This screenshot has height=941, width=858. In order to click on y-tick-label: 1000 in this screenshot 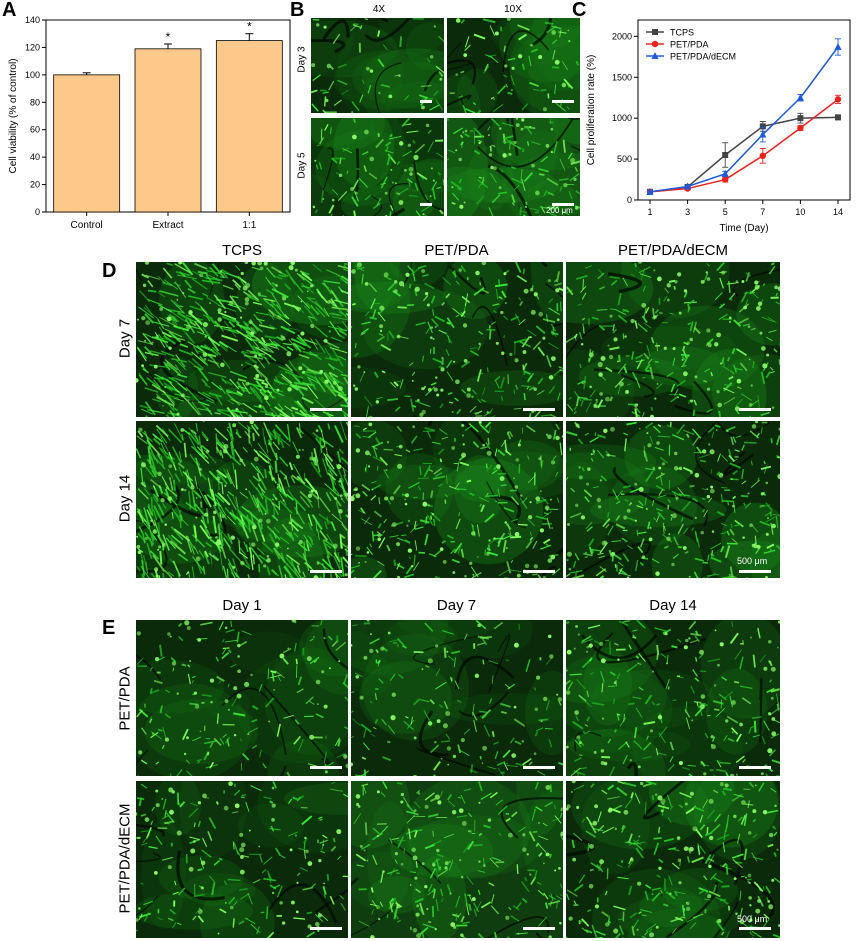, I will do `click(622, 118)`.